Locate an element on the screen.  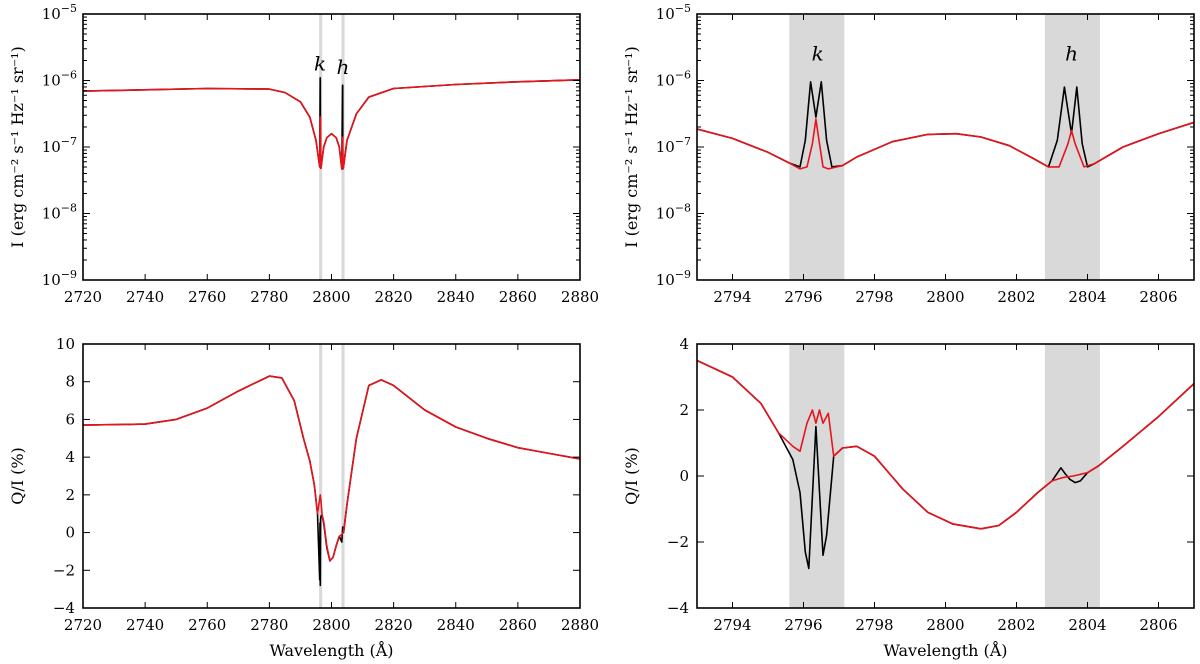
y-tick-label: 10 is located at coordinates (65, 344).